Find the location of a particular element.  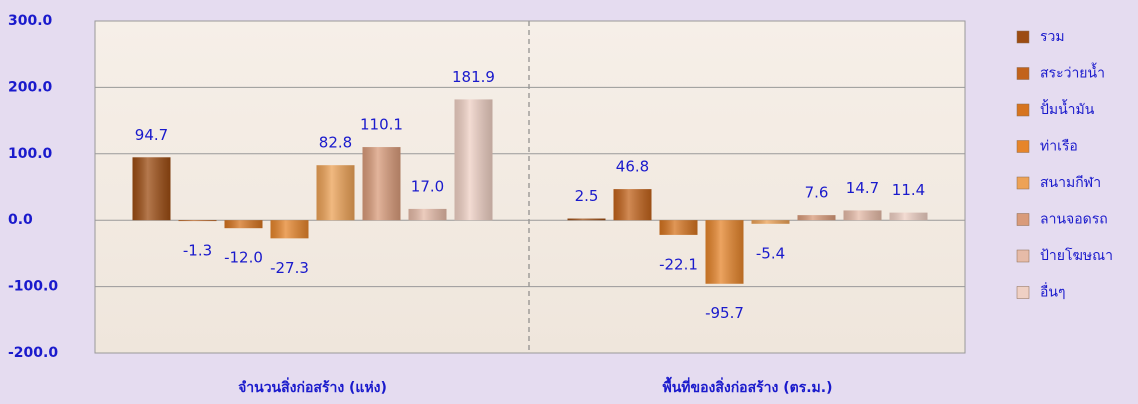

value-label: 11.4 is located at coordinates (908, 190).